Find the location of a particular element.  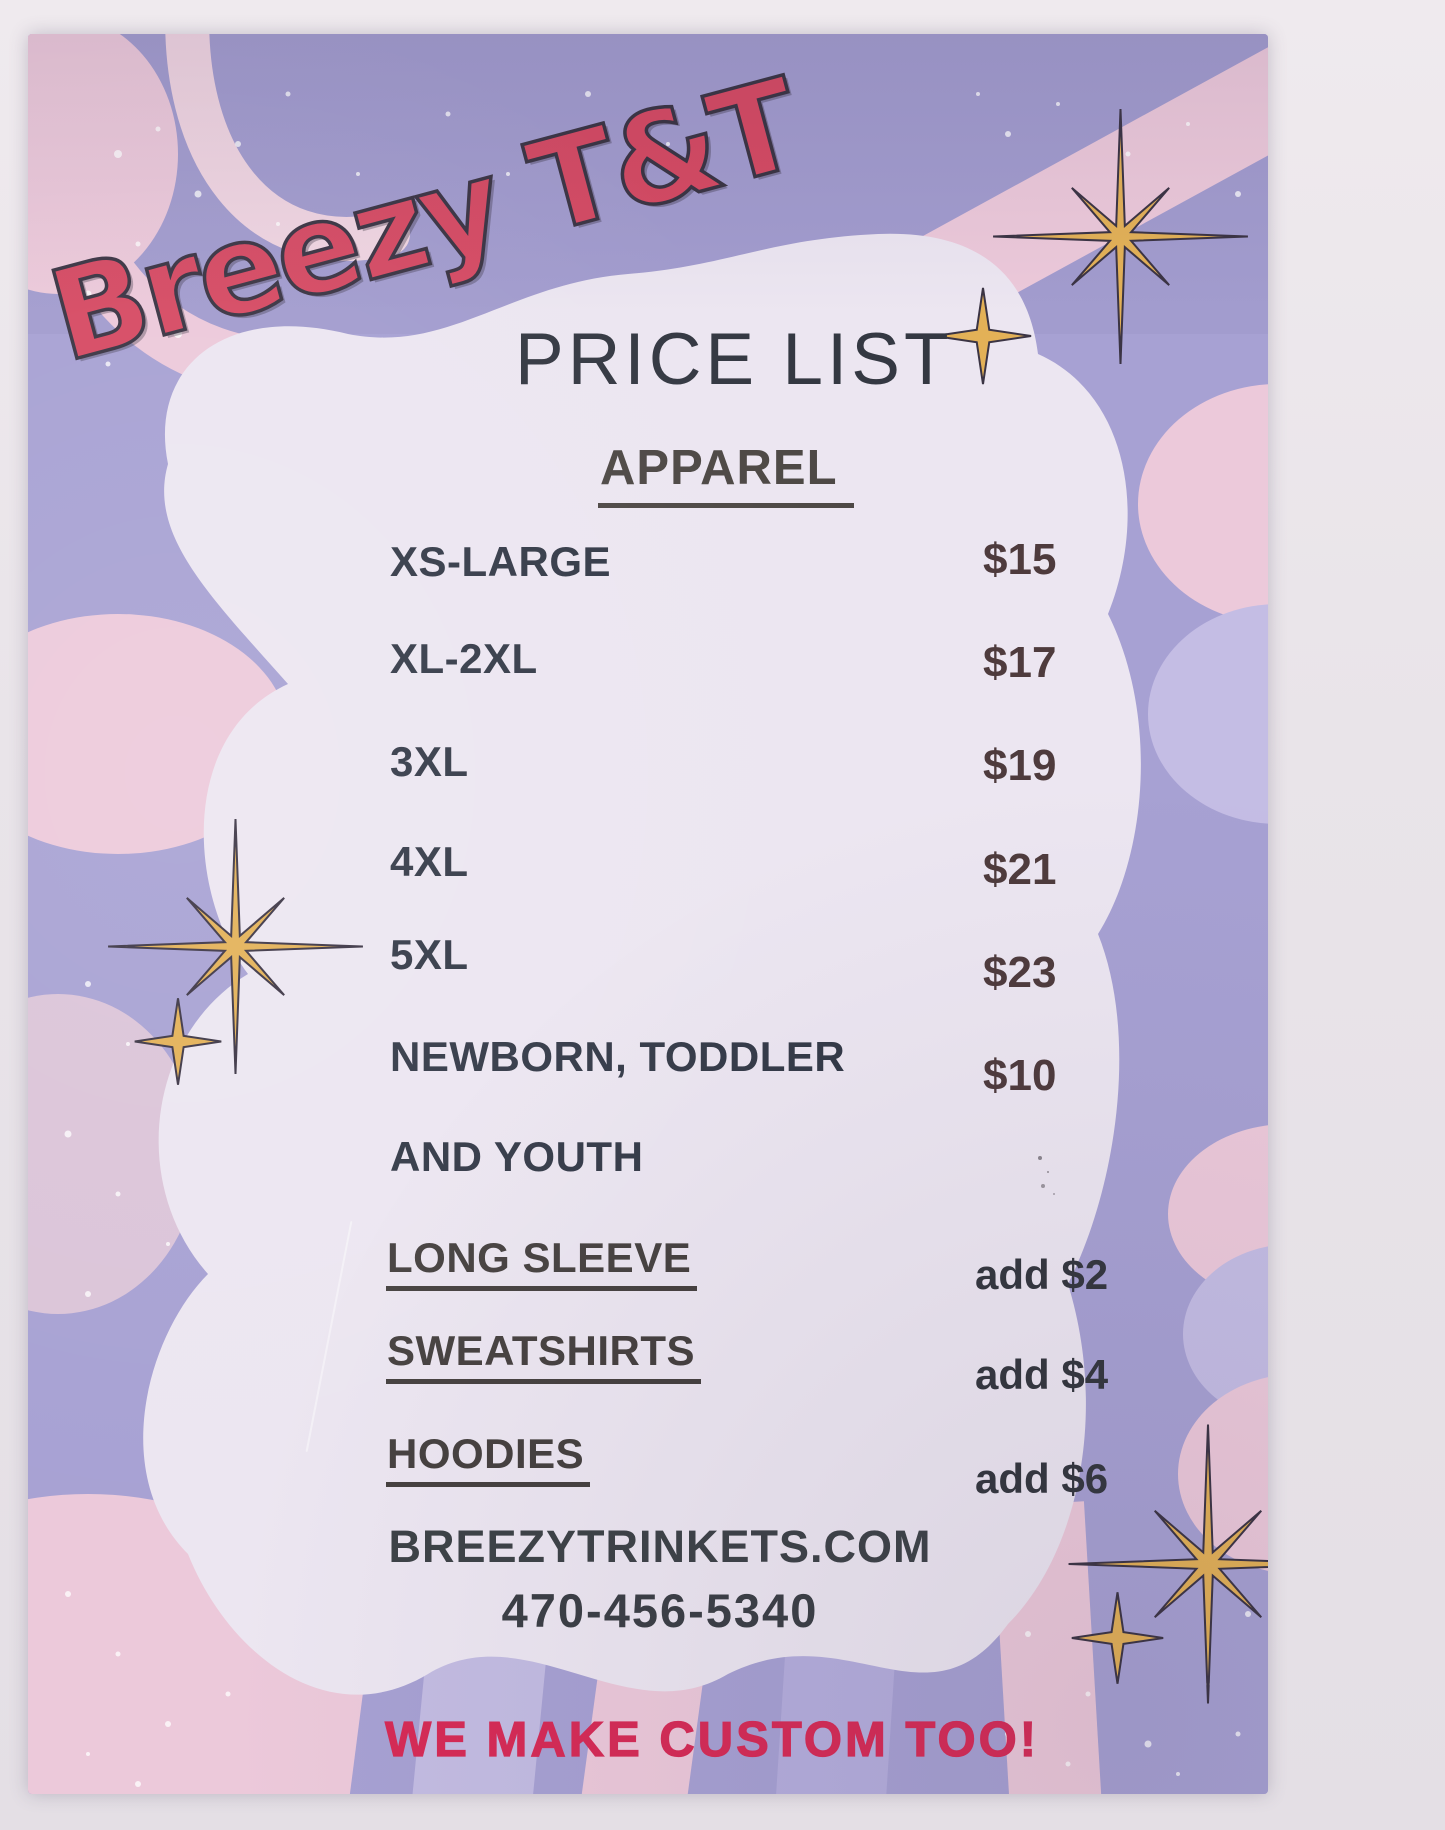

addon-item-label: SWEATSHIRTS is located at coordinates (544, 1355).